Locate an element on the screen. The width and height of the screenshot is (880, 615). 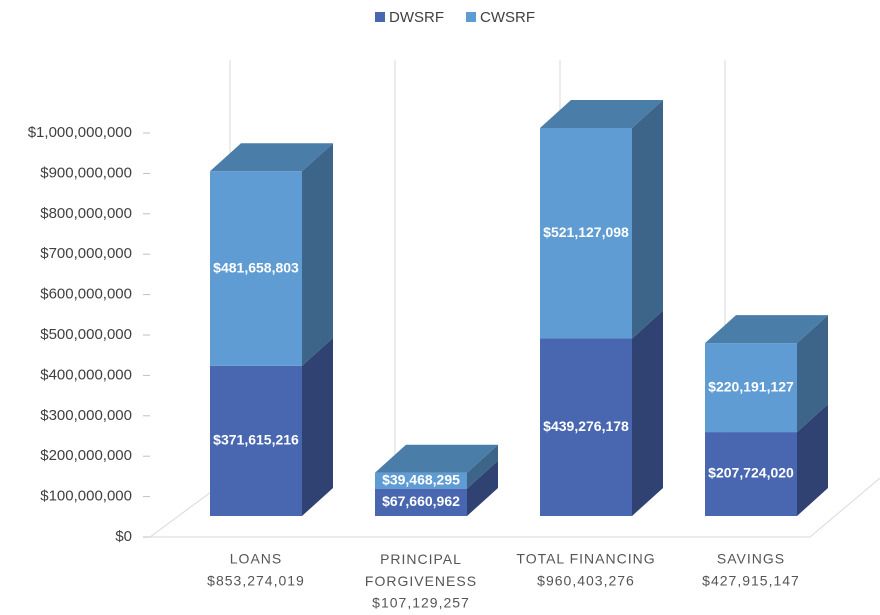
x-tick-label: SAVINGS is located at coordinates (751, 559).